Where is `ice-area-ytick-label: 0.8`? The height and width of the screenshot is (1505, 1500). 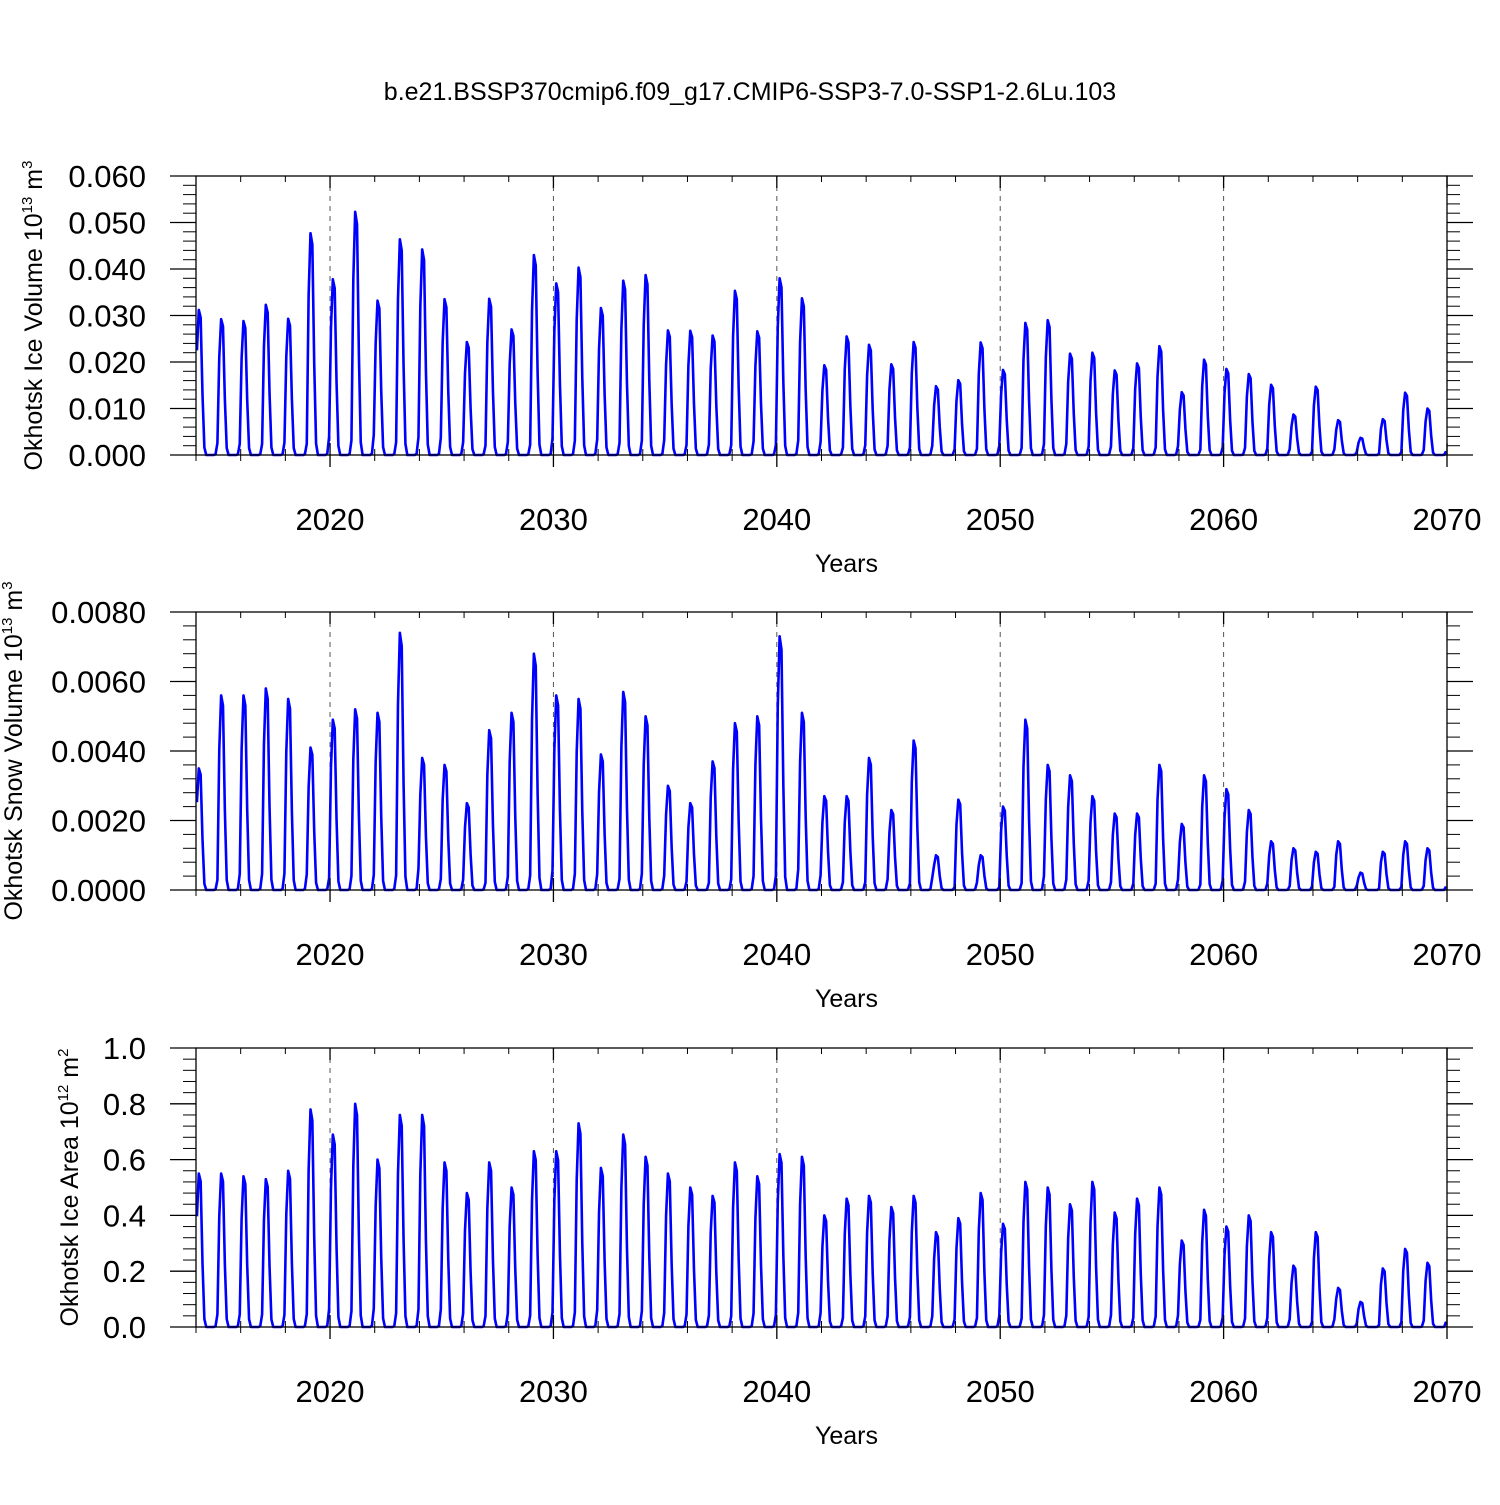 ice-area-ytick-label: 0.8 is located at coordinates (124, 1104).